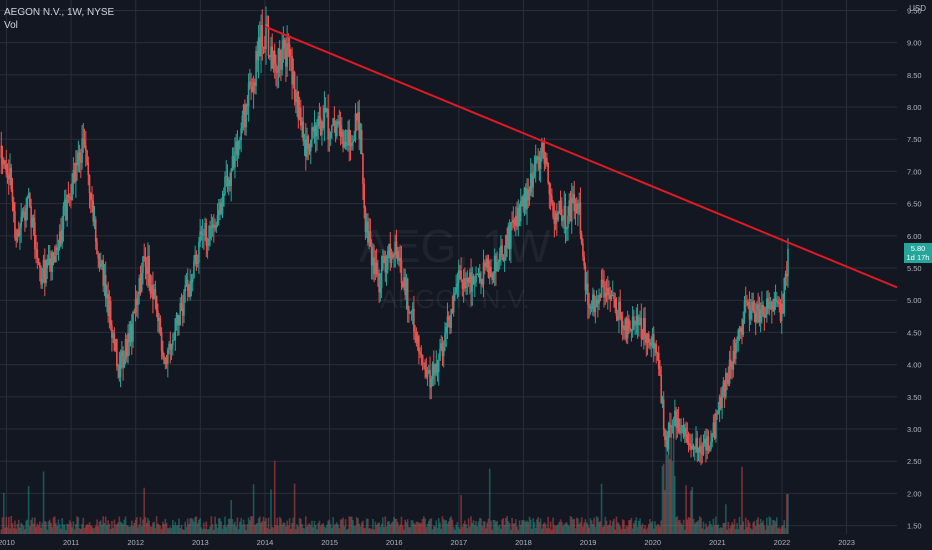 The image size is (932, 550). What do you see at coordinates (11, 25) in the screenshot?
I see `volume-indicator-label: Vol` at bounding box center [11, 25].